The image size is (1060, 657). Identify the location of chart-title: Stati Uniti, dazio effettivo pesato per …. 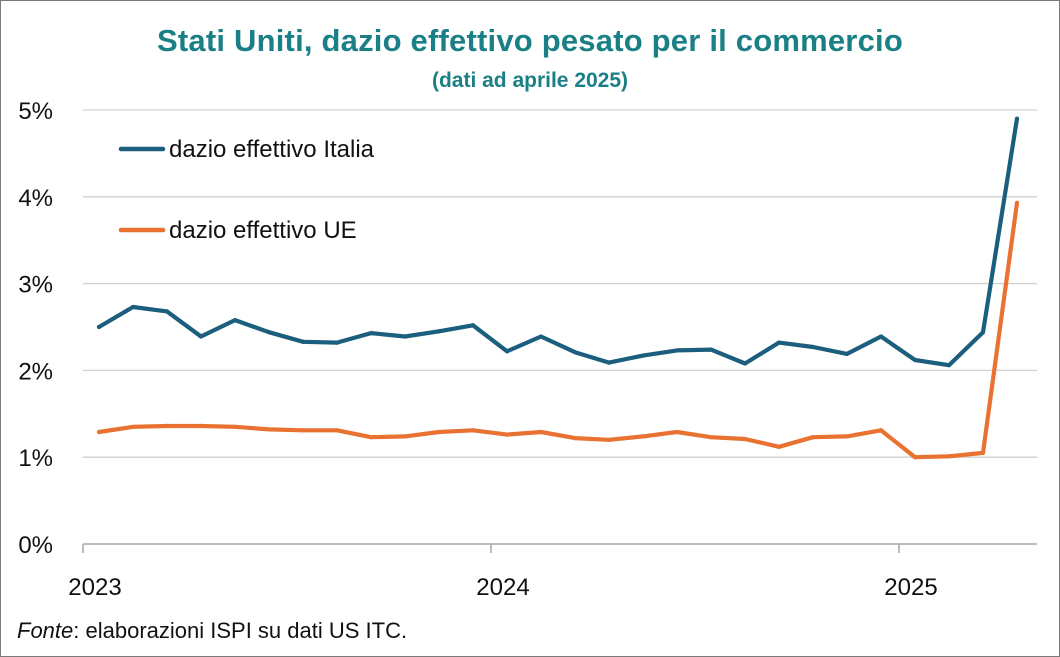
(530, 40).